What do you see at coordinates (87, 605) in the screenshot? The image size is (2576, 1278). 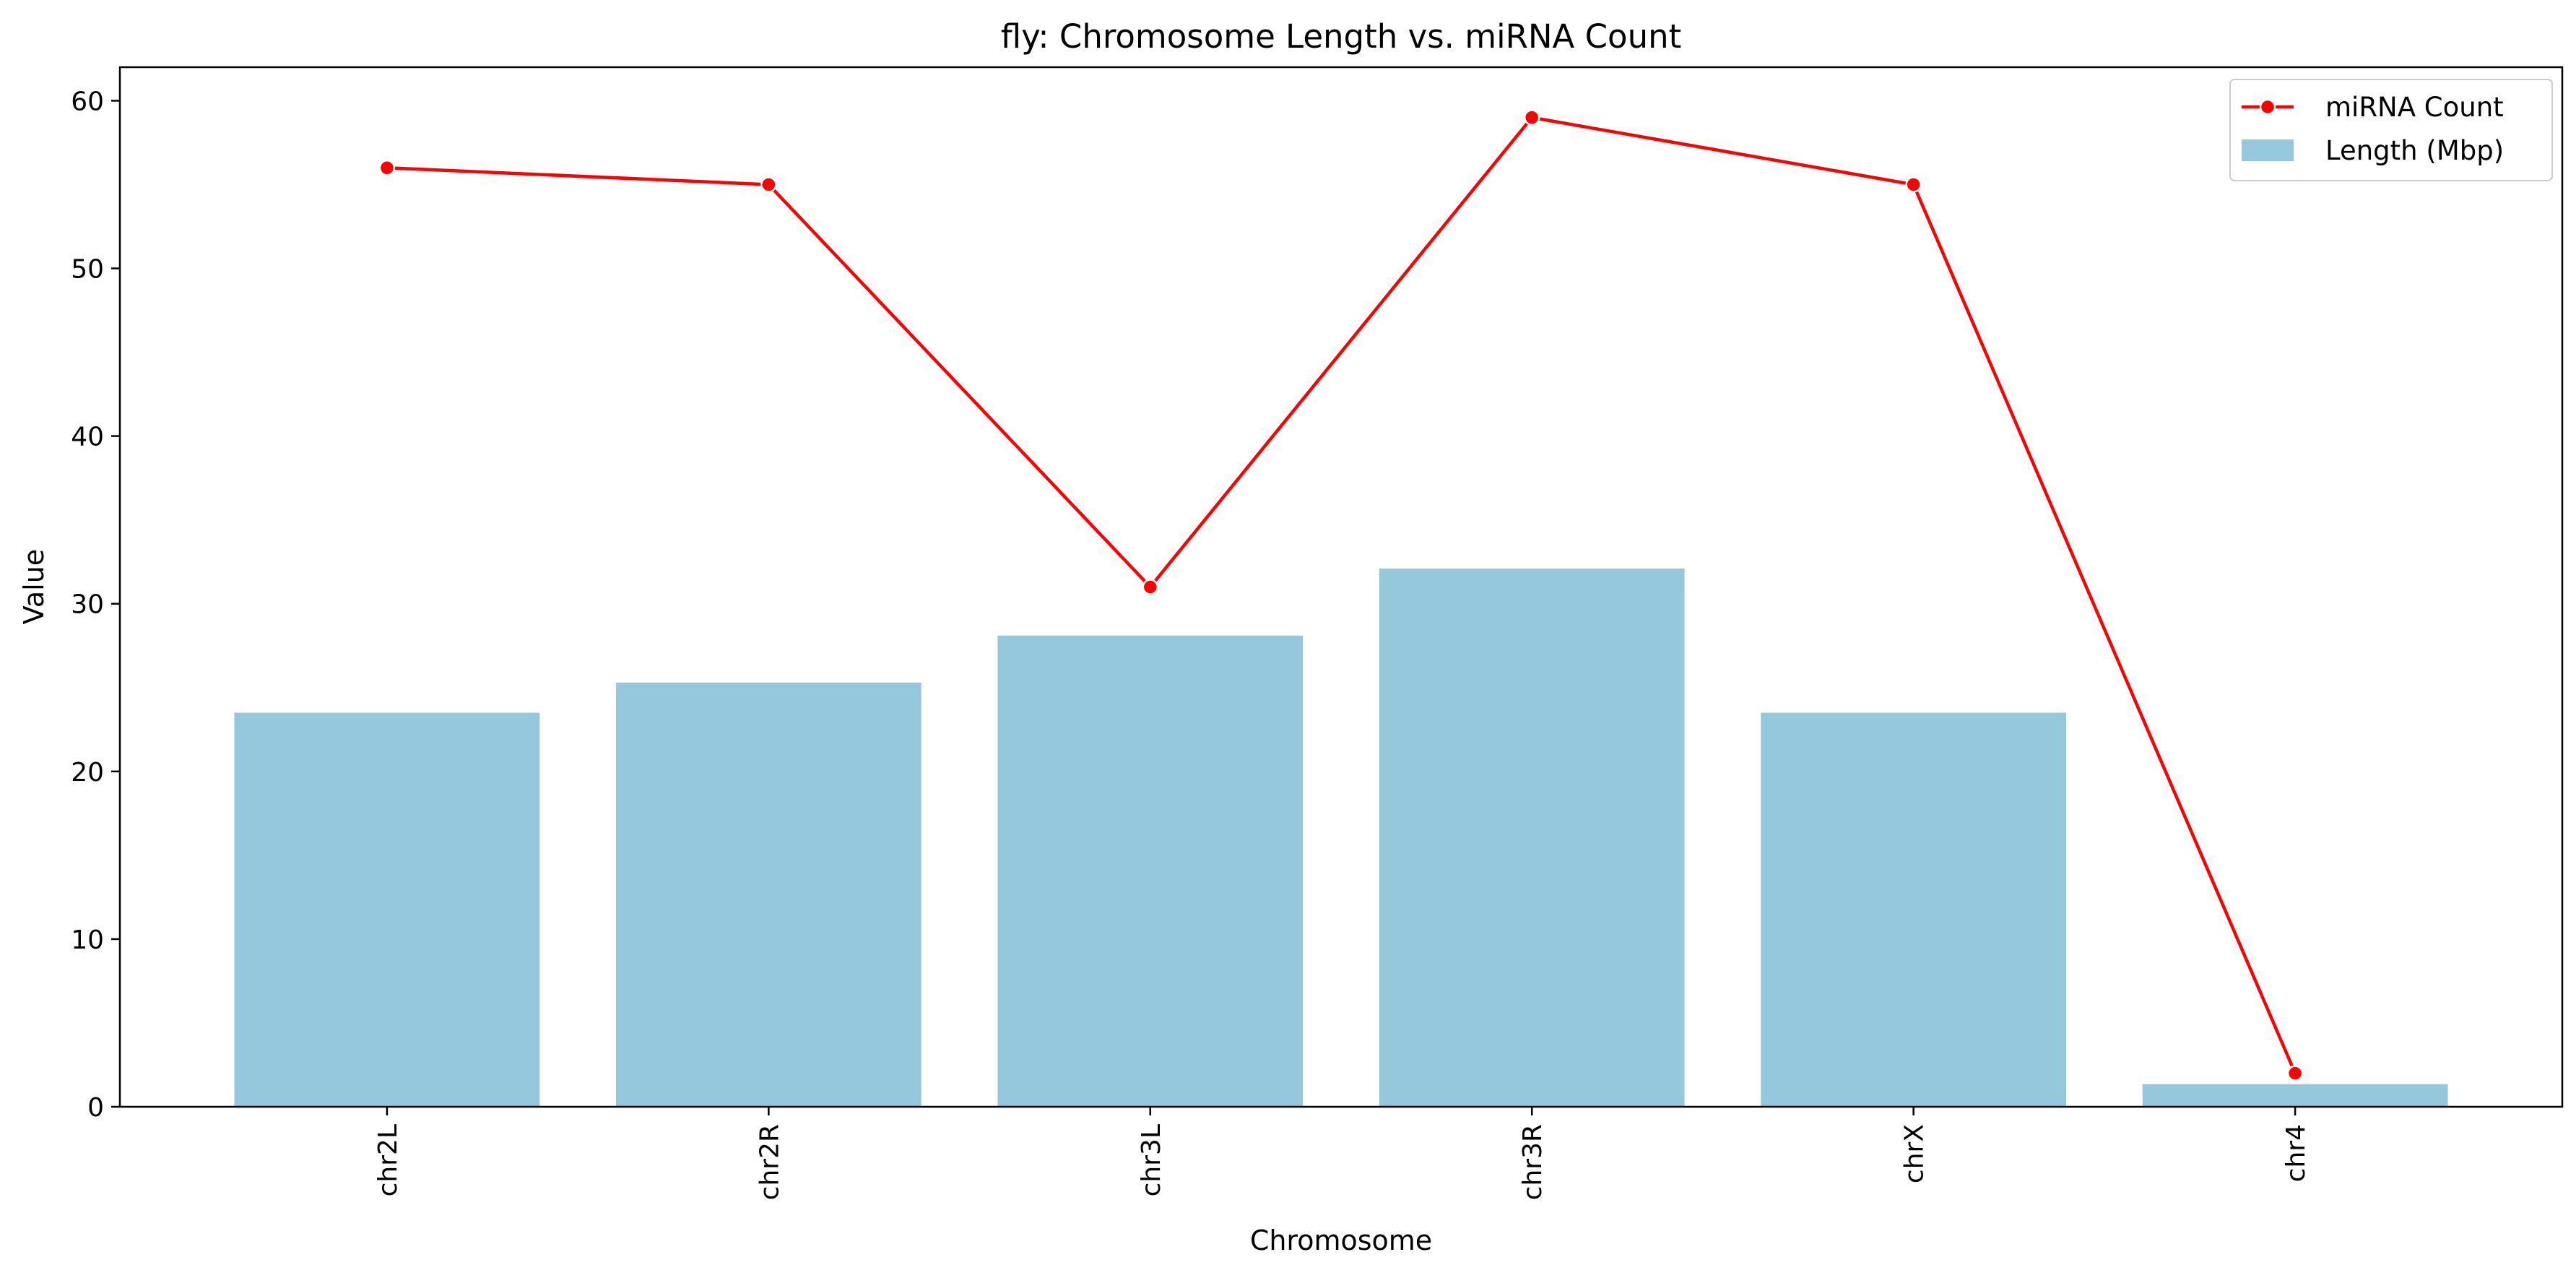 I see `y-tick-label: 30` at bounding box center [87, 605].